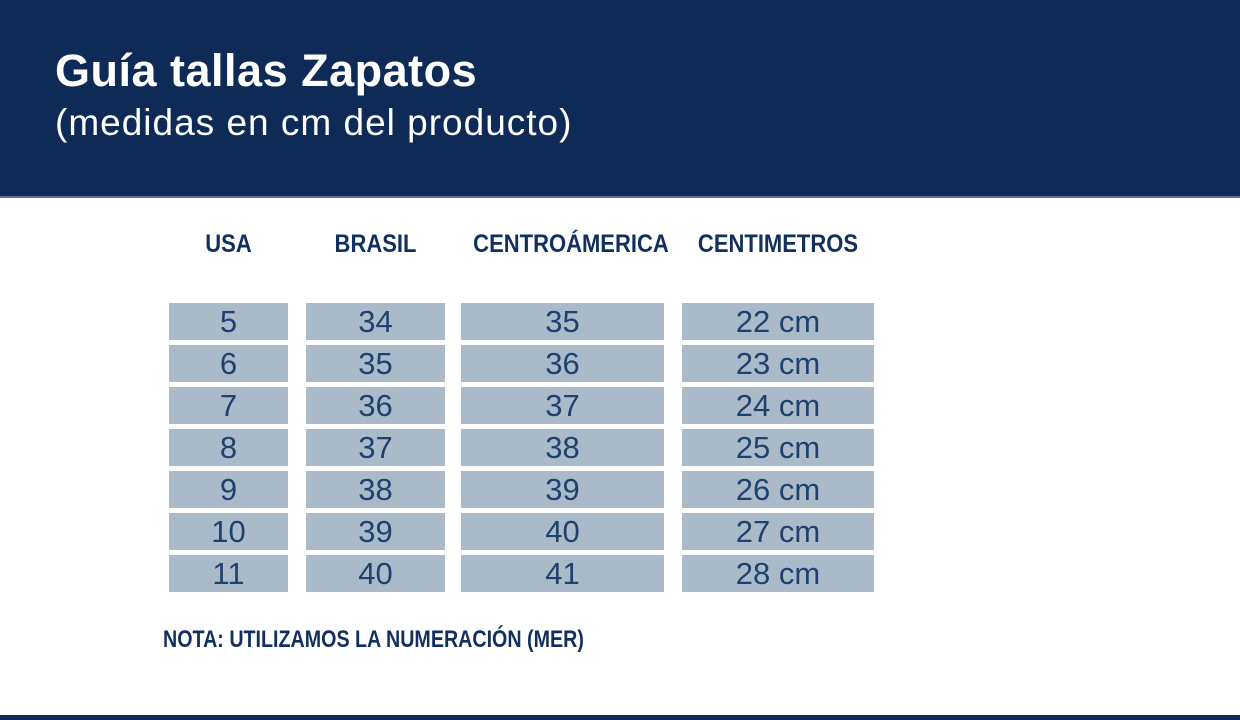 Image resolution: width=1240 pixels, height=720 pixels. I want to click on size-column-centimetros: 22 cm 23 cm 24 cm 25 cm 26 cm 27 cm 28 cm, so click(778, 450).